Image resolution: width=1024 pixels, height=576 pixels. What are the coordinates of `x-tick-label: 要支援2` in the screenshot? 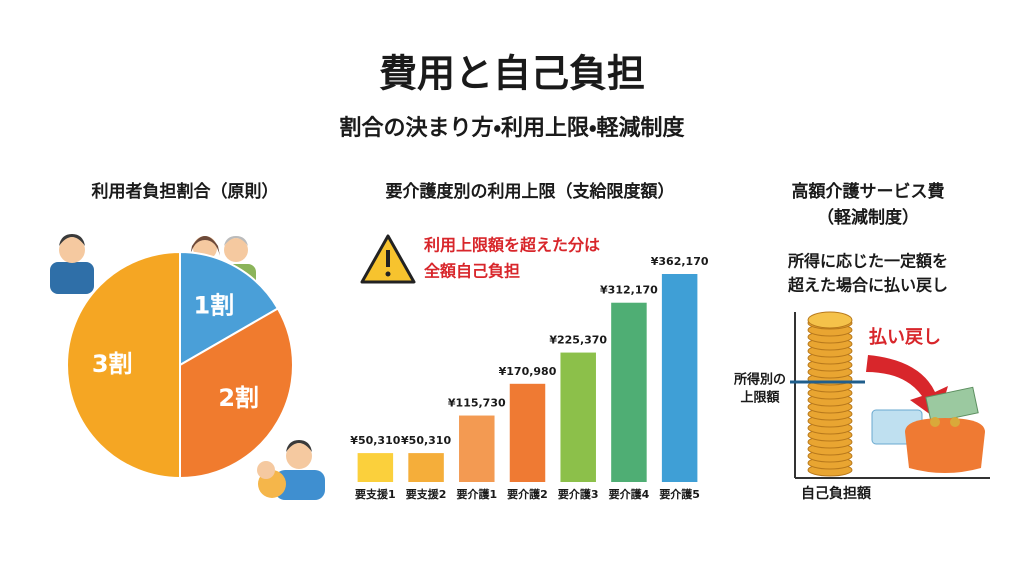 It's located at (426, 494).